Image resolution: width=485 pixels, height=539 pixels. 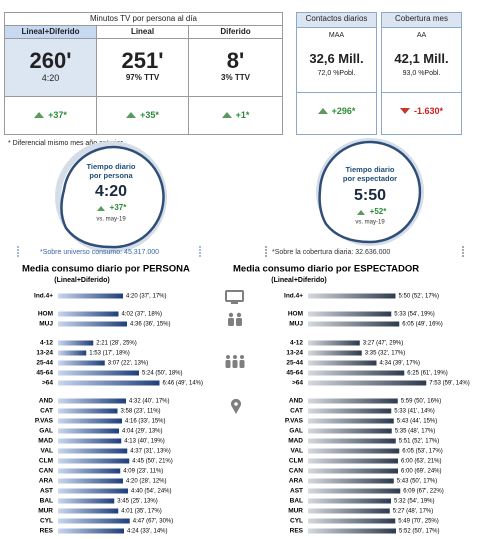 What do you see at coordinates (109, 251) in the screenshot?
I see `note-bracket` at bounding box center [109, 251].